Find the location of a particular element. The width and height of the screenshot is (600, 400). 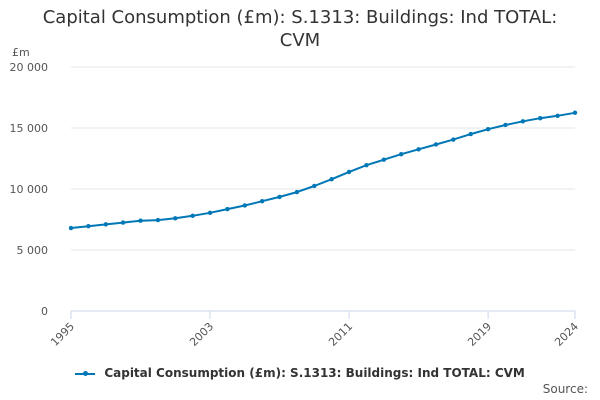

x-tick-label: 1995 is located at coordinates (62, 334).